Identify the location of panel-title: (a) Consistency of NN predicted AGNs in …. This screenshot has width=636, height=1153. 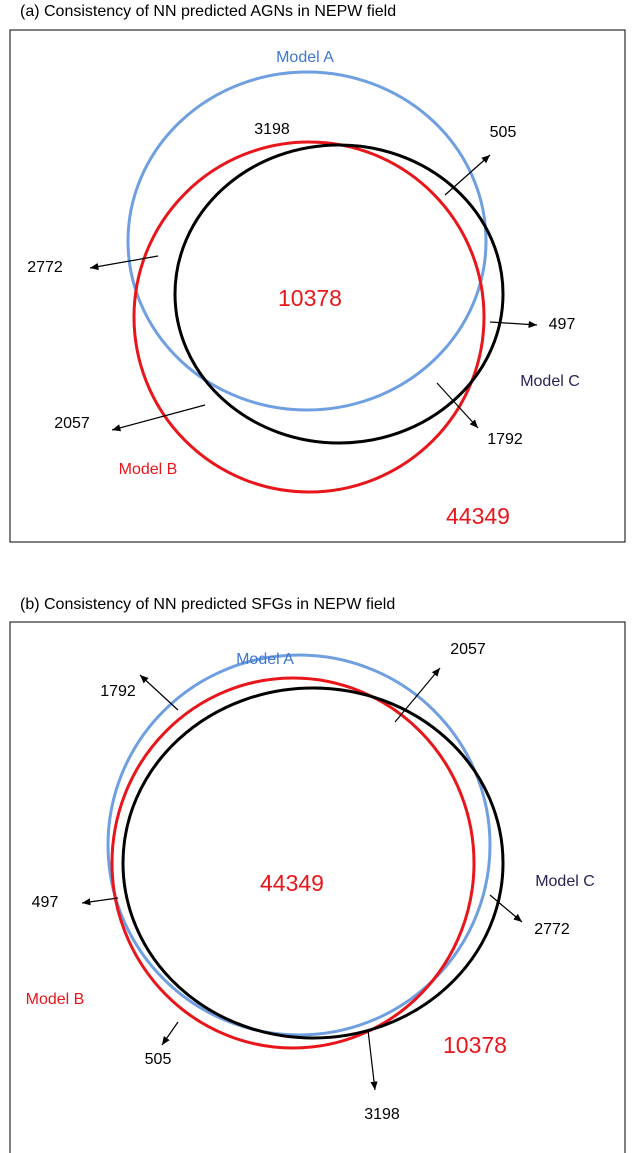
(208, 11).